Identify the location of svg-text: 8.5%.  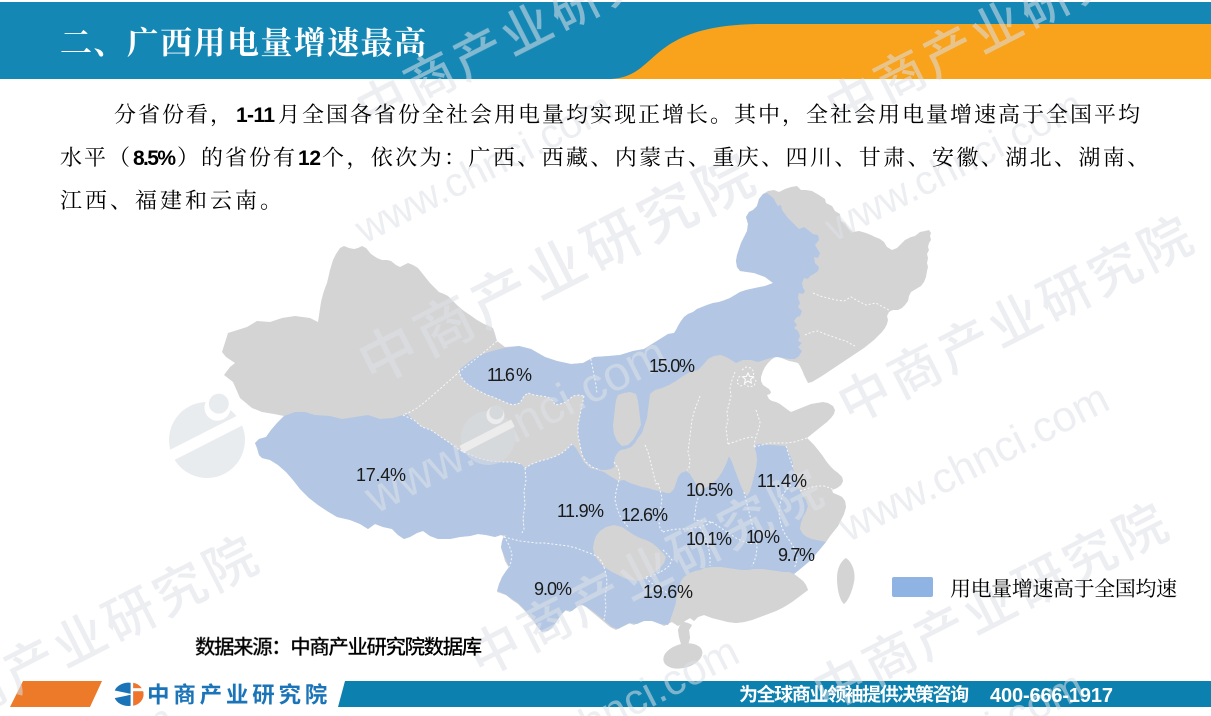
(154, 158).